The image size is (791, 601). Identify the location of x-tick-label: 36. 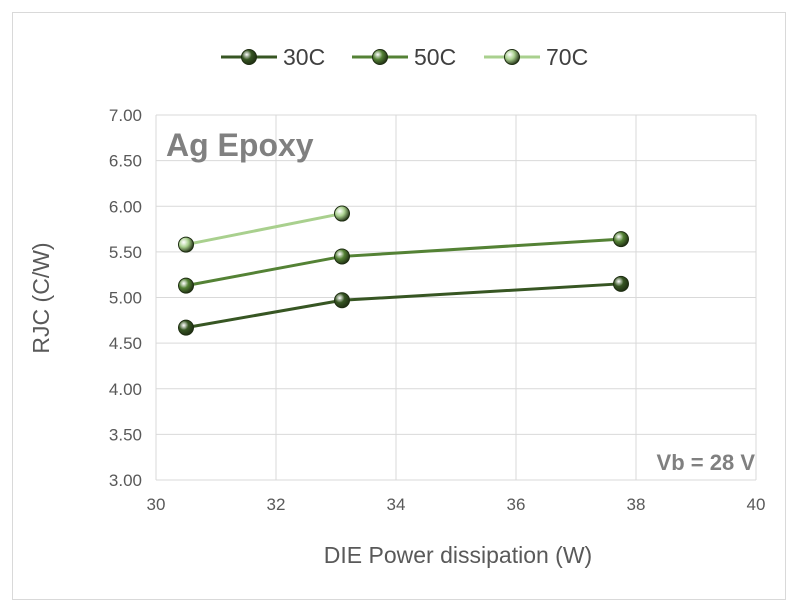
(516, 504).